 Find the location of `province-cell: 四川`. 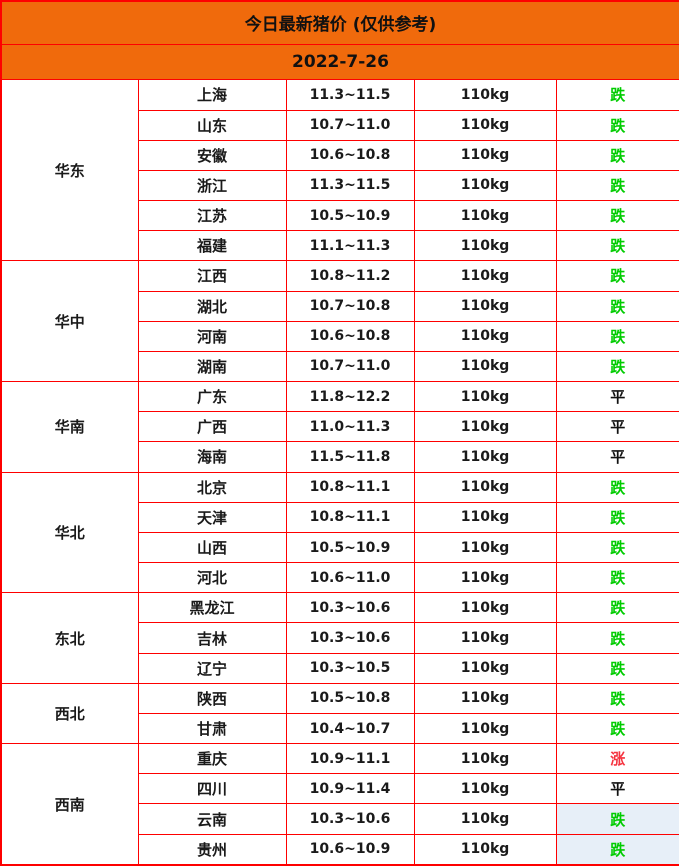

province-cell: 四川 is located at coordinates (212, 789).